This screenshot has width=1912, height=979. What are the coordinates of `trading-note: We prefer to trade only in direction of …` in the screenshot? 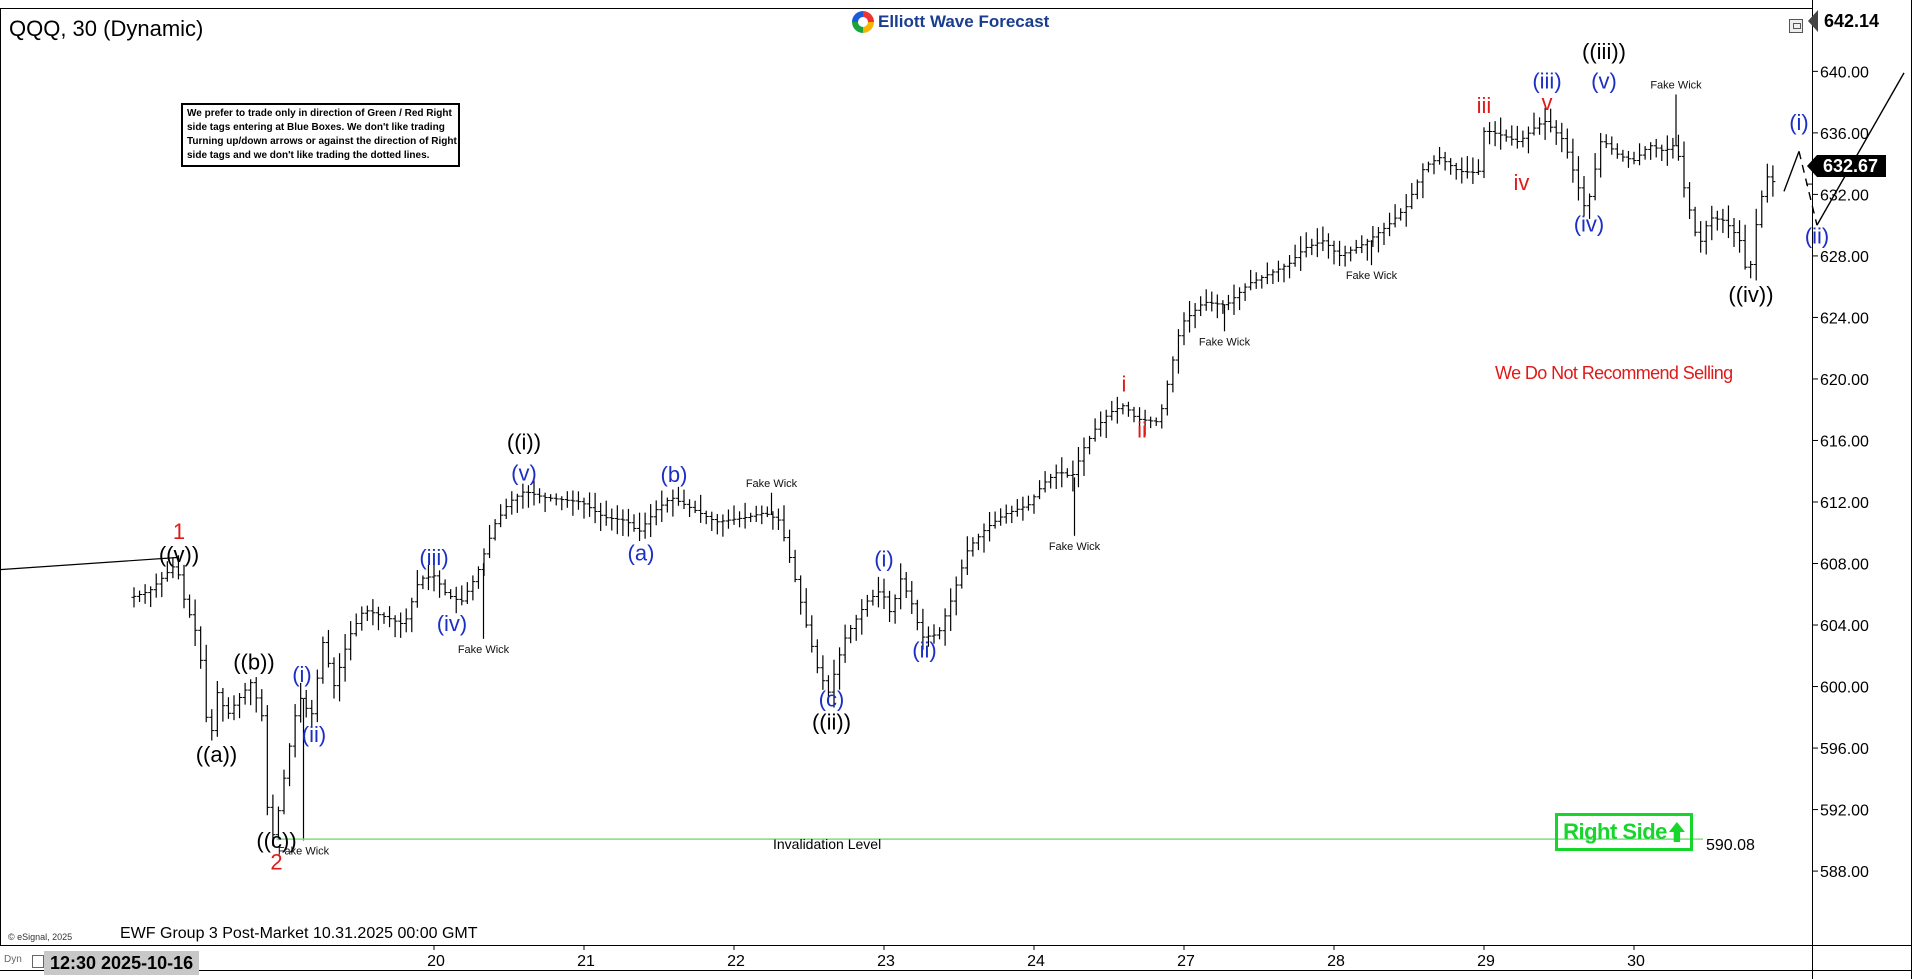 It's located at (320, 135).